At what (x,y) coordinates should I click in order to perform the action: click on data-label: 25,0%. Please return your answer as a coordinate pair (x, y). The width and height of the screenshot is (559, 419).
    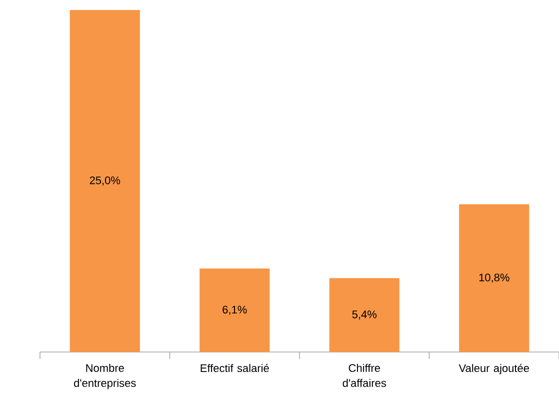
    Looking at the image, I should click on (105, 181).